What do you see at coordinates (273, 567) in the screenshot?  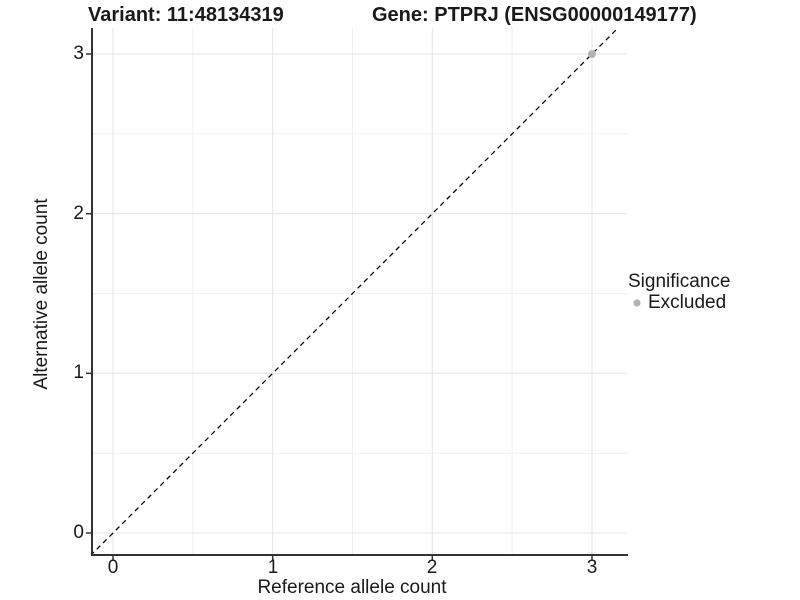 I see `x-tick-label-1: 1` at bounding box center [273, 567].